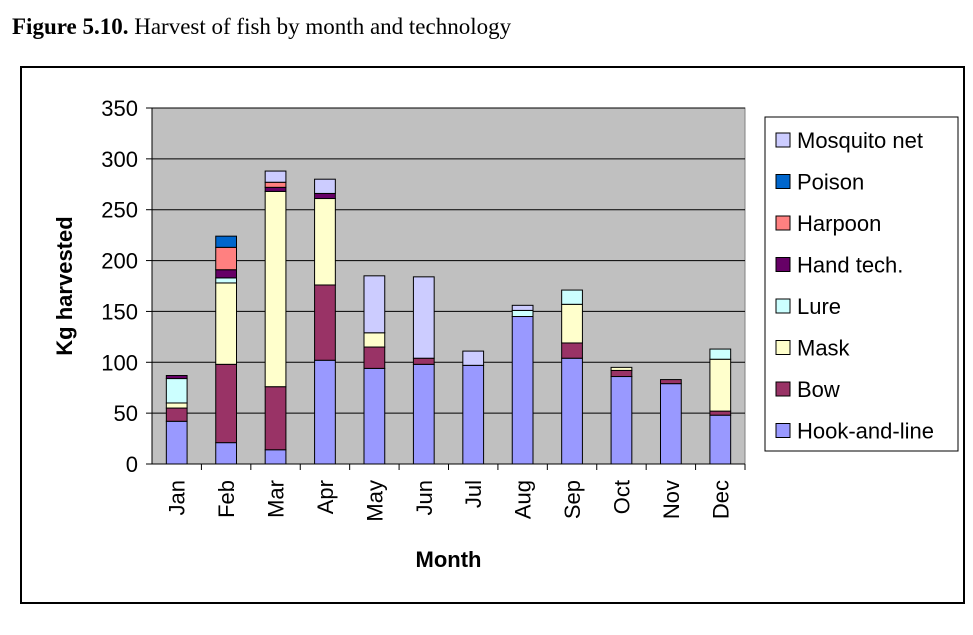 This screenshot has width=973, height=635. Describe the element at coordinates (522, 390) in the screenshot. I see `bar-hook-and-line-aug` at that location.